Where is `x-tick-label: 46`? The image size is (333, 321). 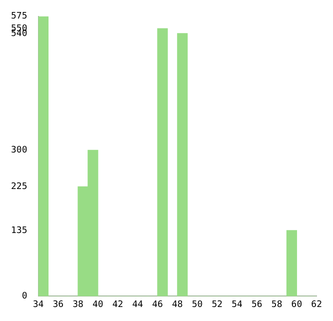 x-tick-label: 46 is located at coordinates (157, 305).